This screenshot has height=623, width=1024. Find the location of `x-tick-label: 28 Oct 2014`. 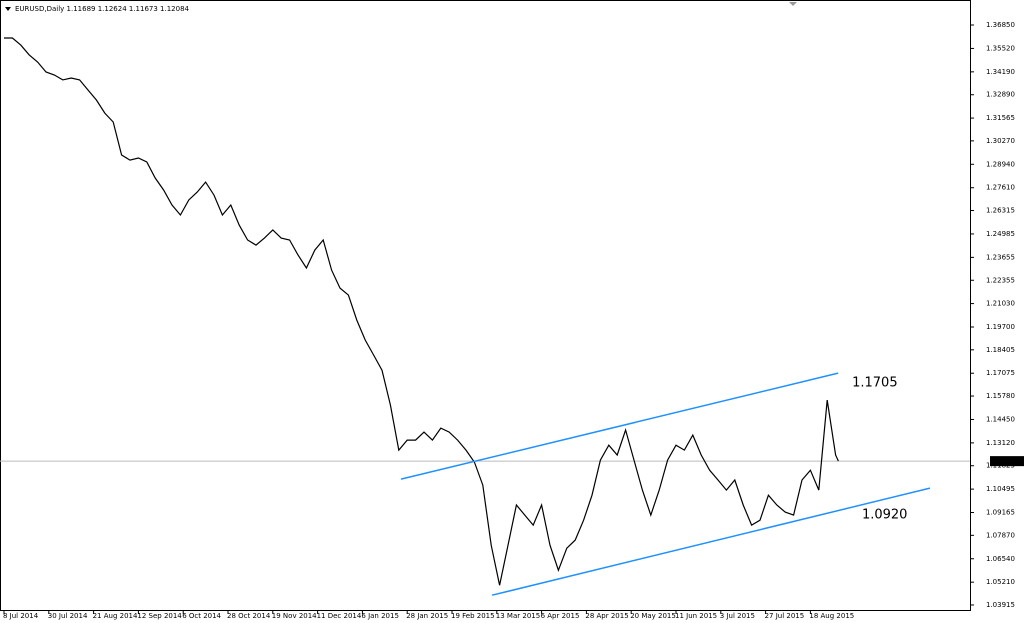

x-tick-label: 28 Oct 2014 is located at coordinates (249, 616).